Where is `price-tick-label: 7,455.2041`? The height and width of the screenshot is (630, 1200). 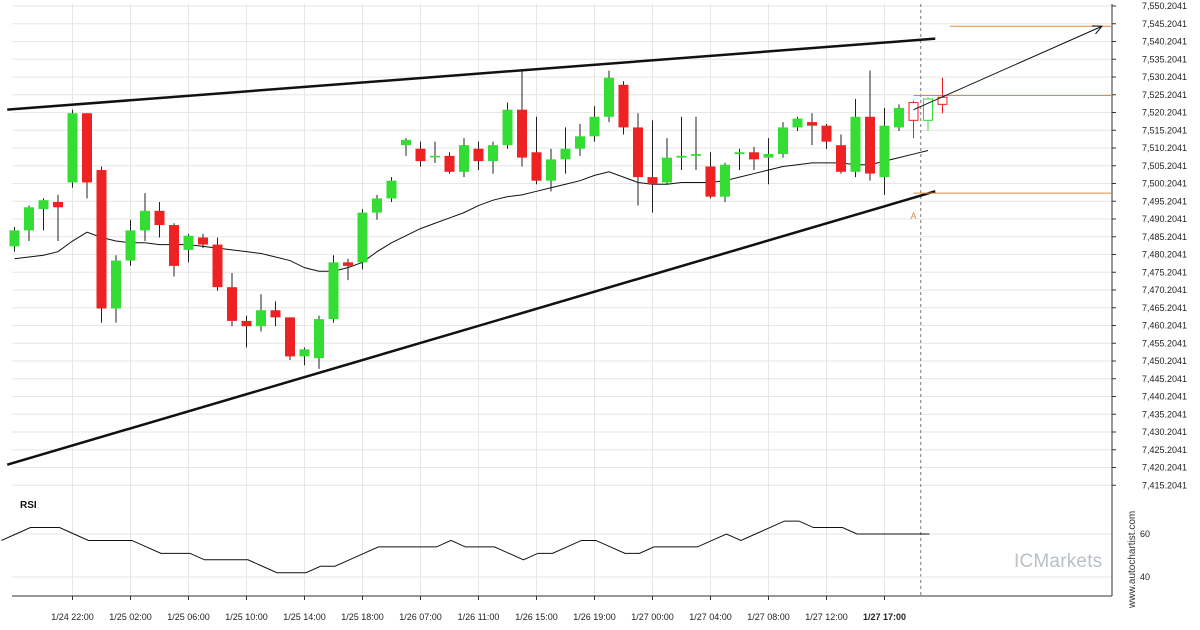 price-tick-label: 7,455.2041 is located at coordinates (1164, 343).